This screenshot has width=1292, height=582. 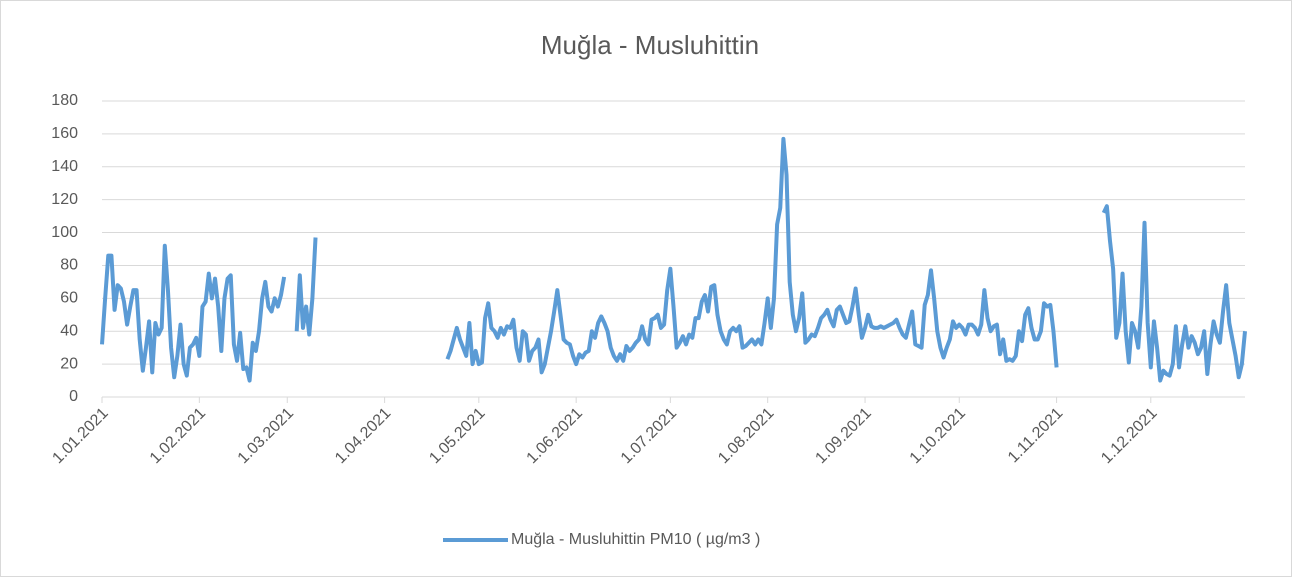 What do you see at coordinates (635, 539) in the screenshot?
I see `legend-label: Muğla - Musluhittin PM10 ( µg/m3 )` at bounding box center [635, 539].